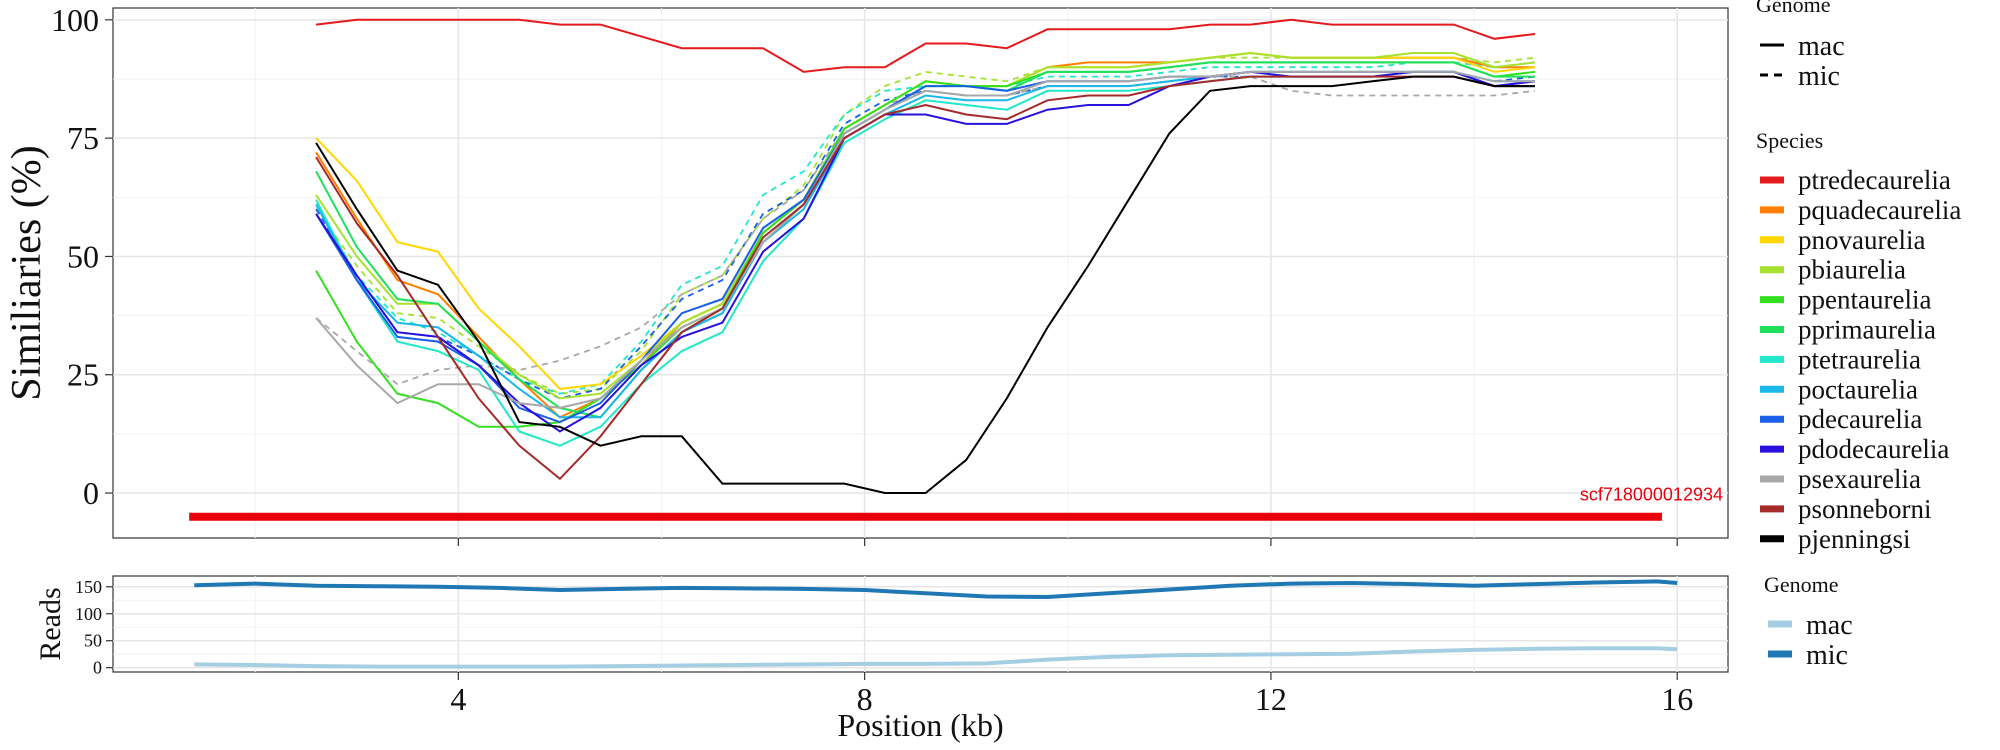 The width and height of the screenshot is (2000, 750). Describe the element at coordinates (1827, 655) in the screenshot. I see `legend-reads-label-mic: mic` at that location.